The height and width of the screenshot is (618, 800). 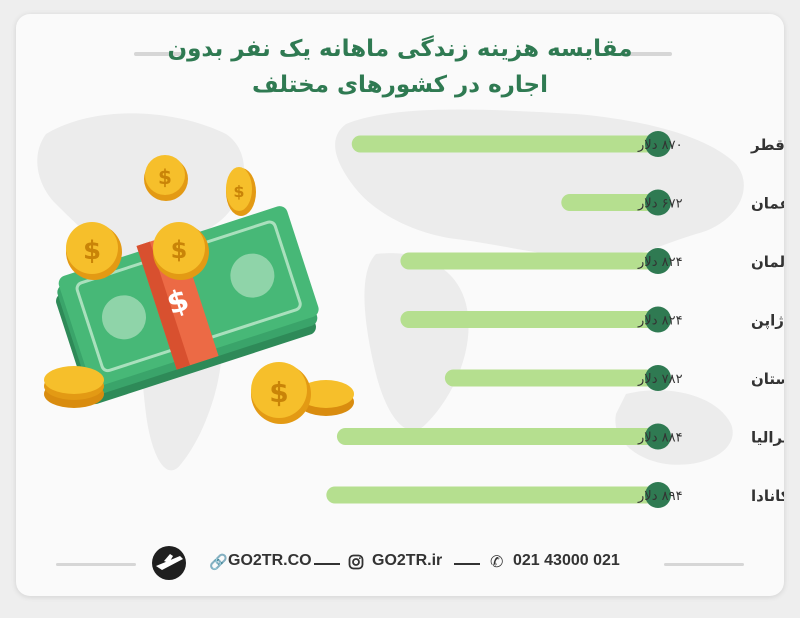 I want to click on value-label: ۸۹۴ دلار, so click(x=660, y=496).